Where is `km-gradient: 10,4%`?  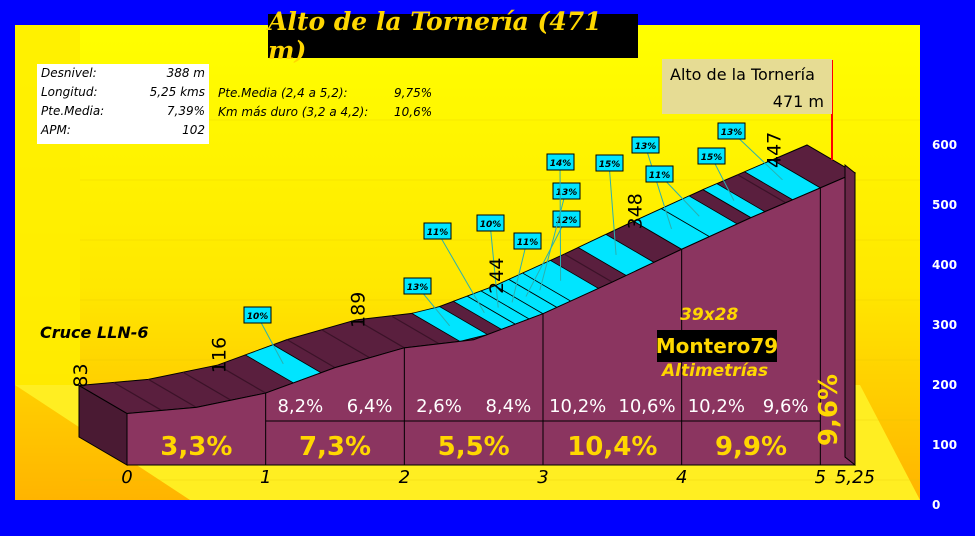 km-gradient: 10,4% is located at coordinates (612, 447).